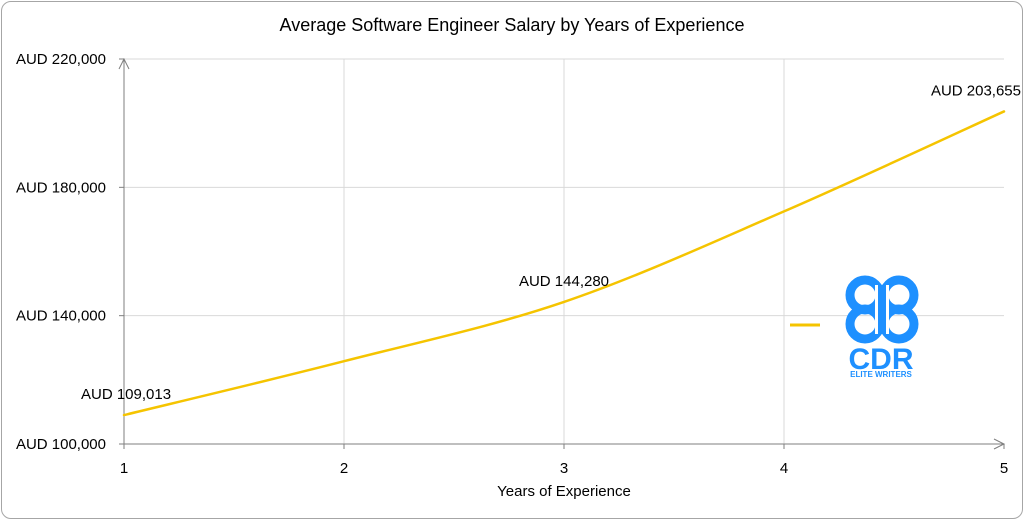 Image resolution: width=1024 pixels, height=520 pixels. I want to click on x-tick-label: 1, so click(124, 468).